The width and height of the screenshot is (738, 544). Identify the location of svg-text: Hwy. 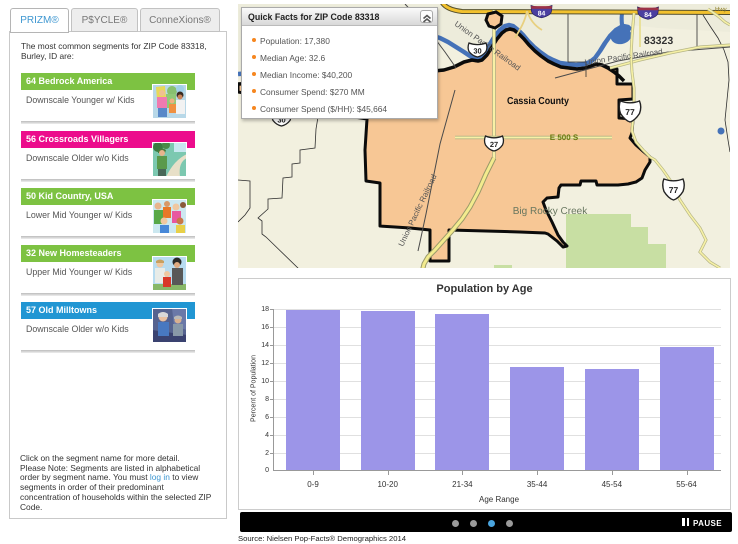
(721, 9).